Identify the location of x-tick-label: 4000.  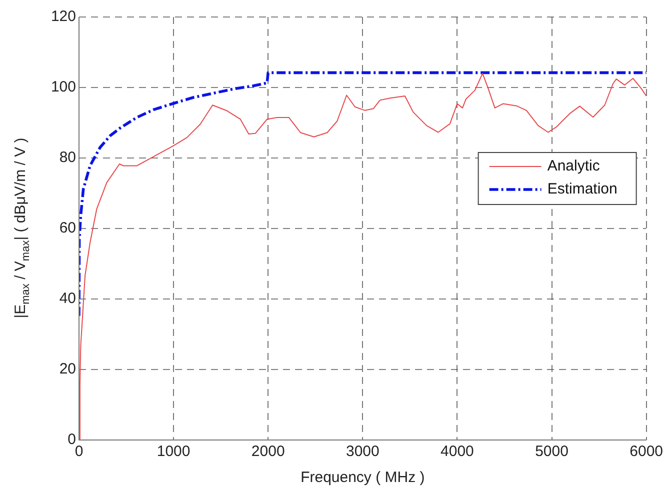
(457, 451).